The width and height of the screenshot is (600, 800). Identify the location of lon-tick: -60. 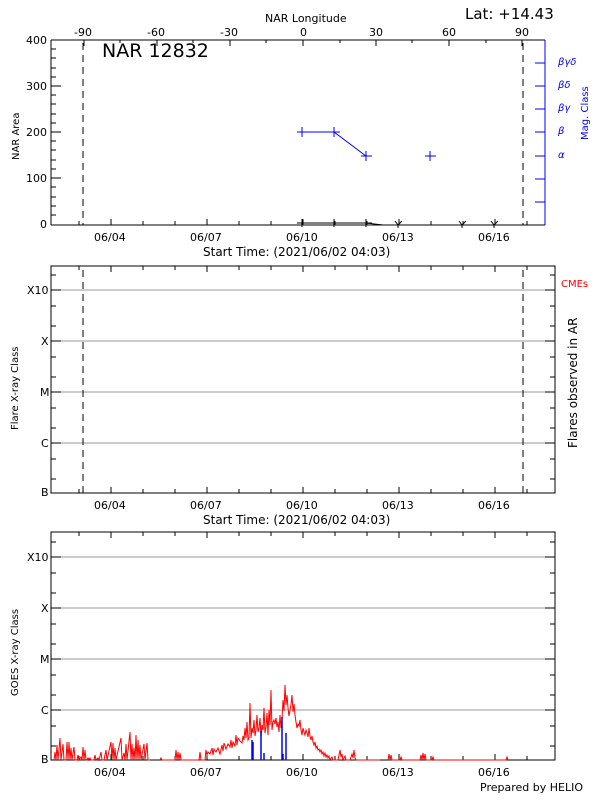
(156, 32).